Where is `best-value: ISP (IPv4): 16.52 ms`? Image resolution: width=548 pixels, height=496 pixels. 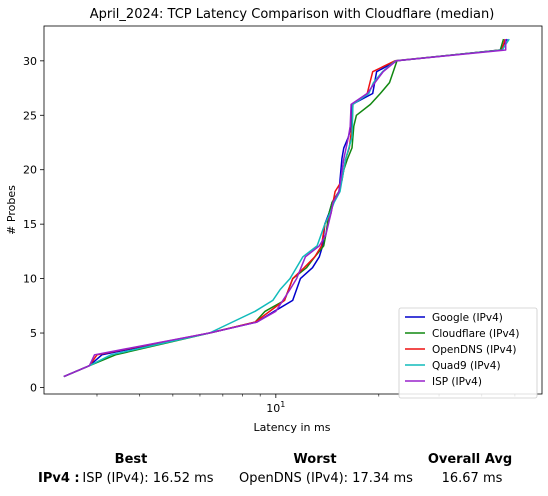
best-value: ISP (IPv4): 16.52 ms is located at coordinates (148, 478).